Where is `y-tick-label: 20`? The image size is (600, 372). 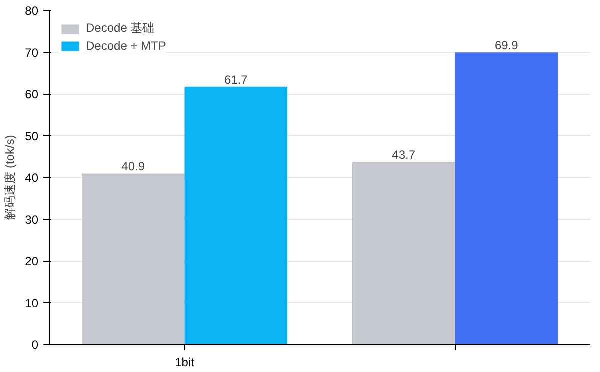
y-tick-label: 20 is located at coordinates (32, 261).